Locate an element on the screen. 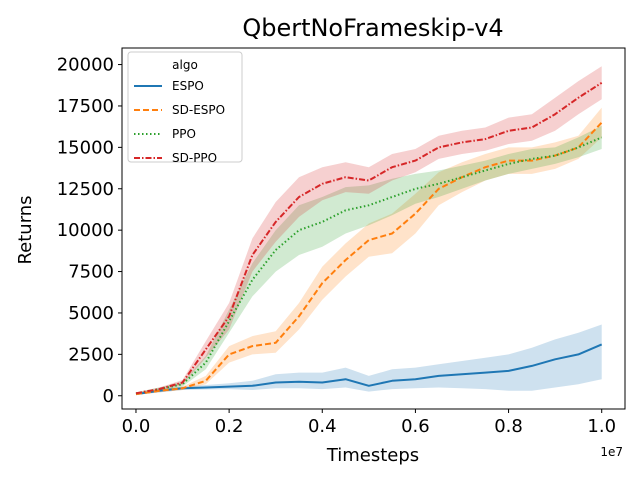 Image resolution: width=640 pixels, height=480 pixels. y-axis-ticks: 0 2500 5000 7500 10000 12500 15000 17500 20000 is located at coordinates (89, 231).